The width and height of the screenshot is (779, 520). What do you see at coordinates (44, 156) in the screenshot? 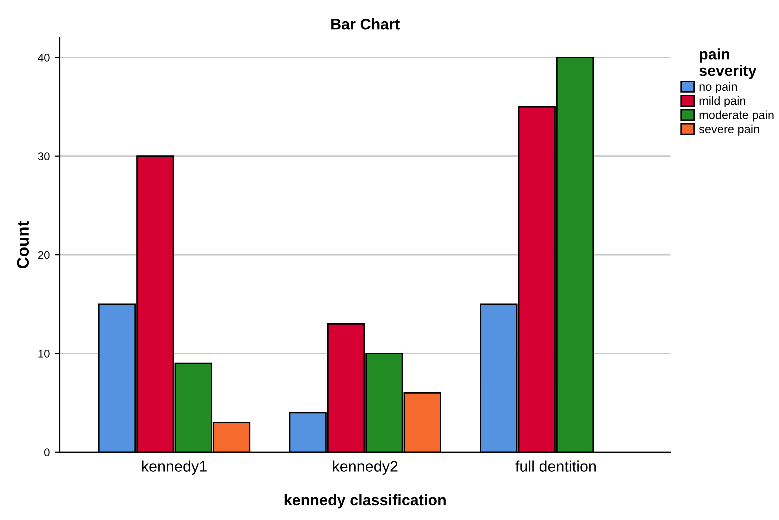
I see `y-tick-label: 30` at bounding box center [44, 156].